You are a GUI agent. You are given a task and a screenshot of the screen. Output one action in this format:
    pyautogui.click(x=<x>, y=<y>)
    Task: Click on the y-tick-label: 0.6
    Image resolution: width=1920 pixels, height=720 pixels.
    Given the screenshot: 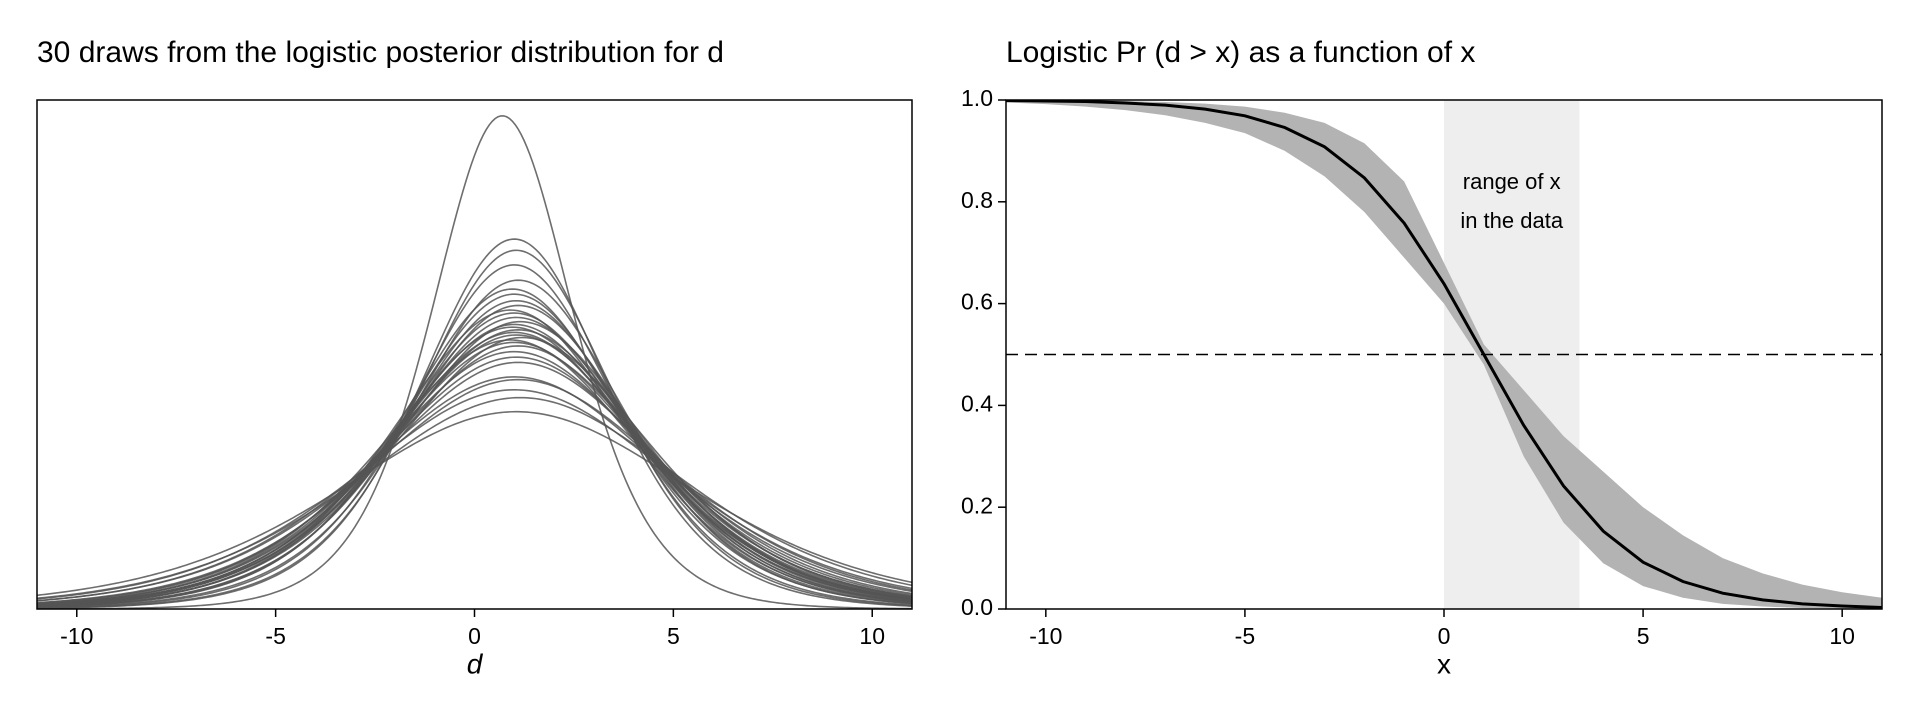 What is the action you would take?
    pyautogui.click(x=977, y=302)
    